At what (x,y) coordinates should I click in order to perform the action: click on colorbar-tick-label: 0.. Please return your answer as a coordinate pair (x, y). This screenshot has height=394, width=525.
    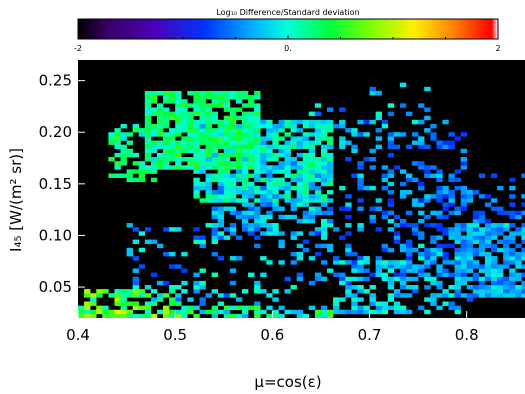
    Looking at the image, I should click on (288, 48).